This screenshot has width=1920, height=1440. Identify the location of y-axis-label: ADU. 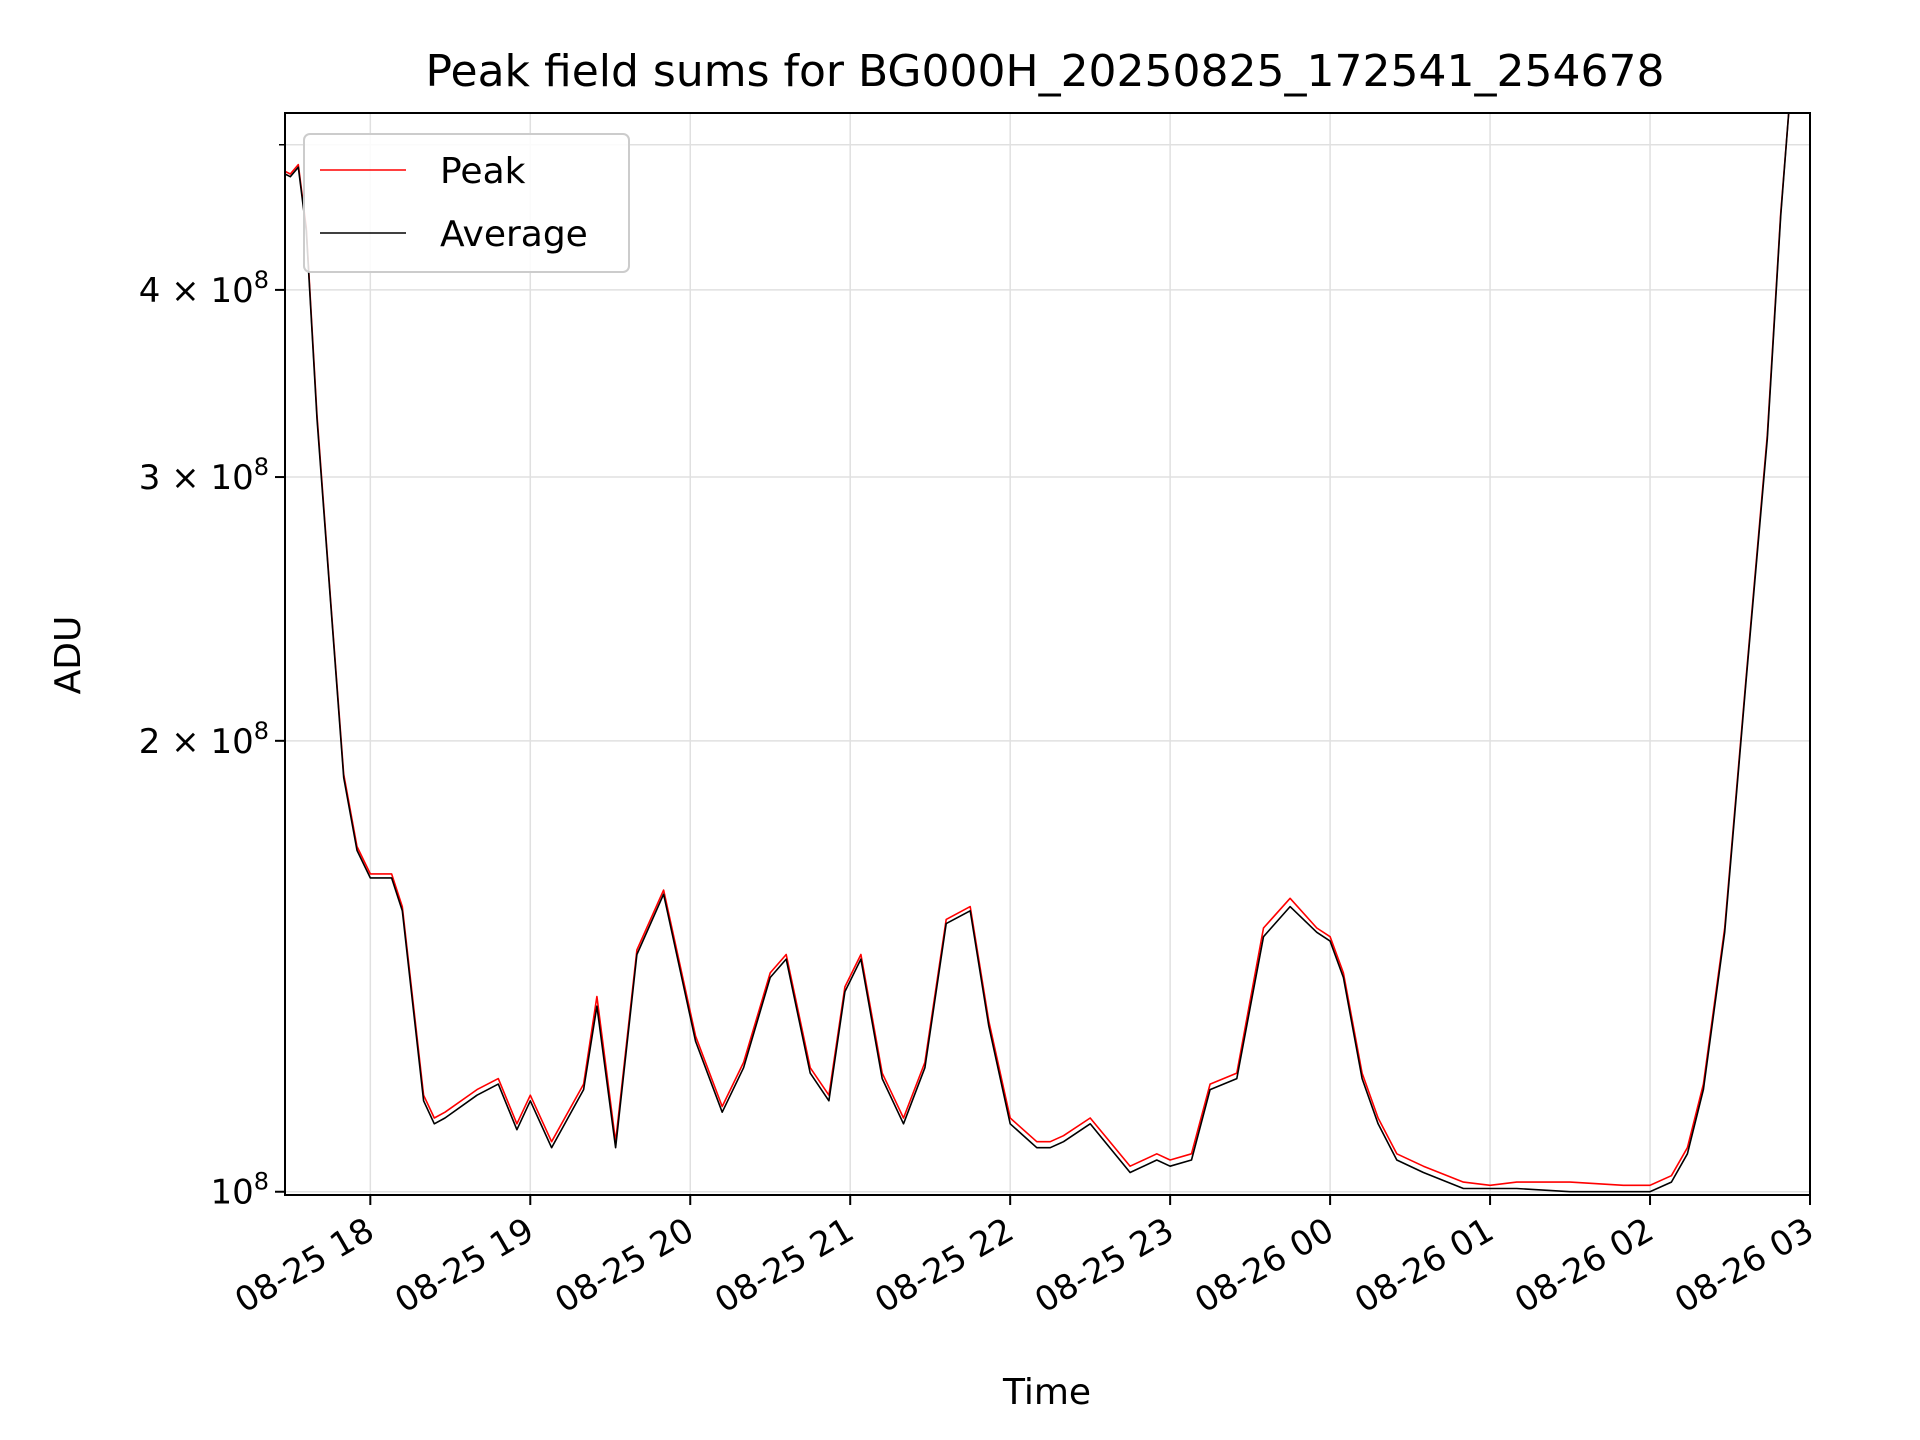
(68, 655).